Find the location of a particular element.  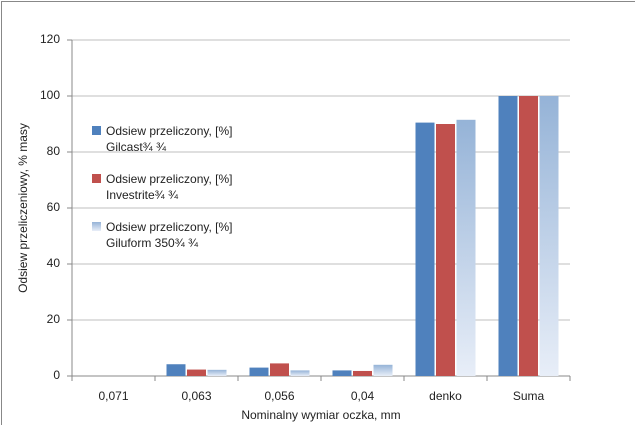

x-tick-label: denko is located at coordinates (445, 396).